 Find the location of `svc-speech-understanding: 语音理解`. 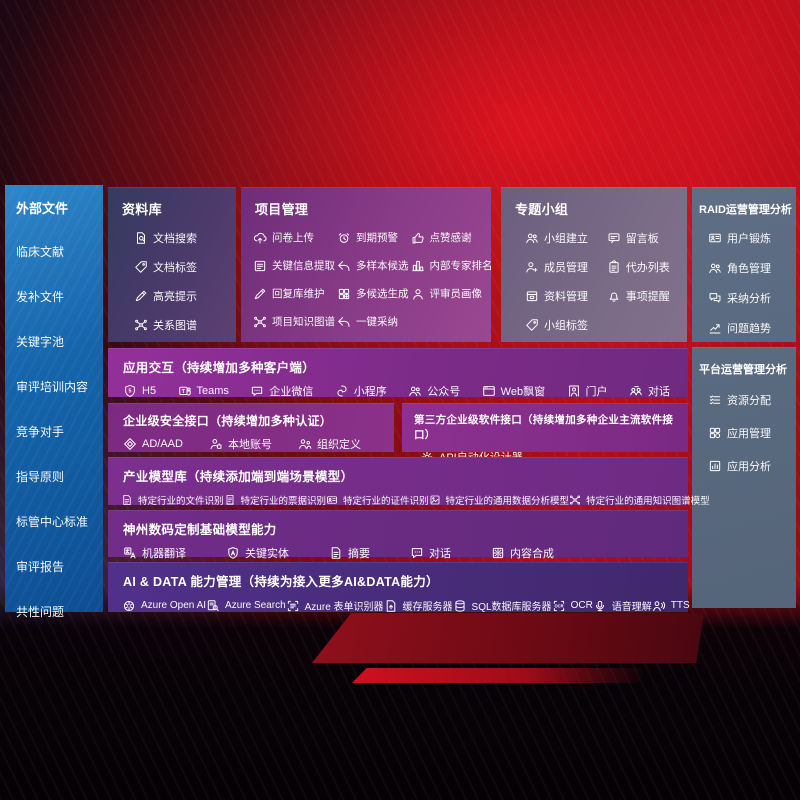

svc-speech-understanding: 语音理解 is located at coordinates (622, 605).